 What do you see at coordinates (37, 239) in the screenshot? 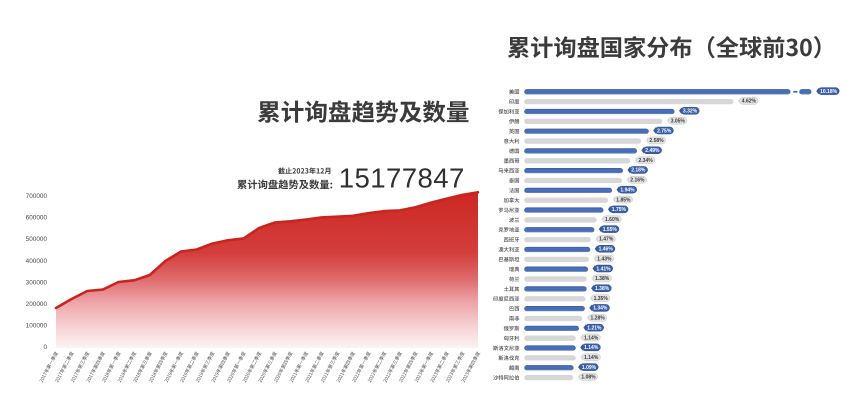
I see `svg-text: 500000` at bounding box center [37, 239].